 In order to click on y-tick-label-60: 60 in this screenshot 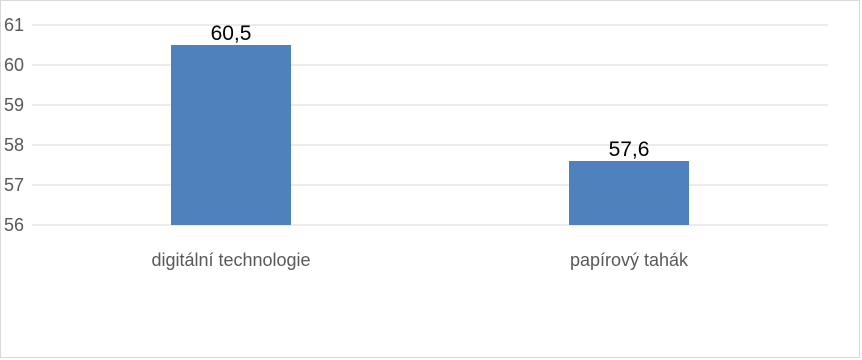, I will do `click(14, 65)`.